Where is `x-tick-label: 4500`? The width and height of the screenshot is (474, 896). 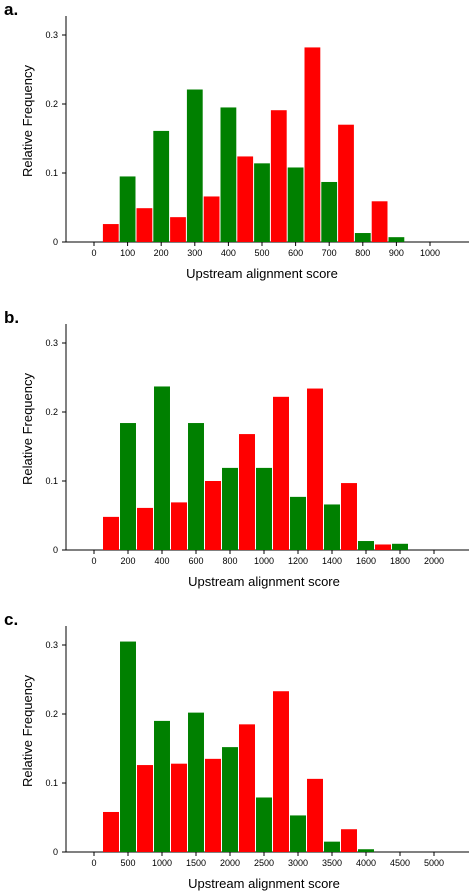
x-tick-label: 4500 is located at coordinates (400, 863).